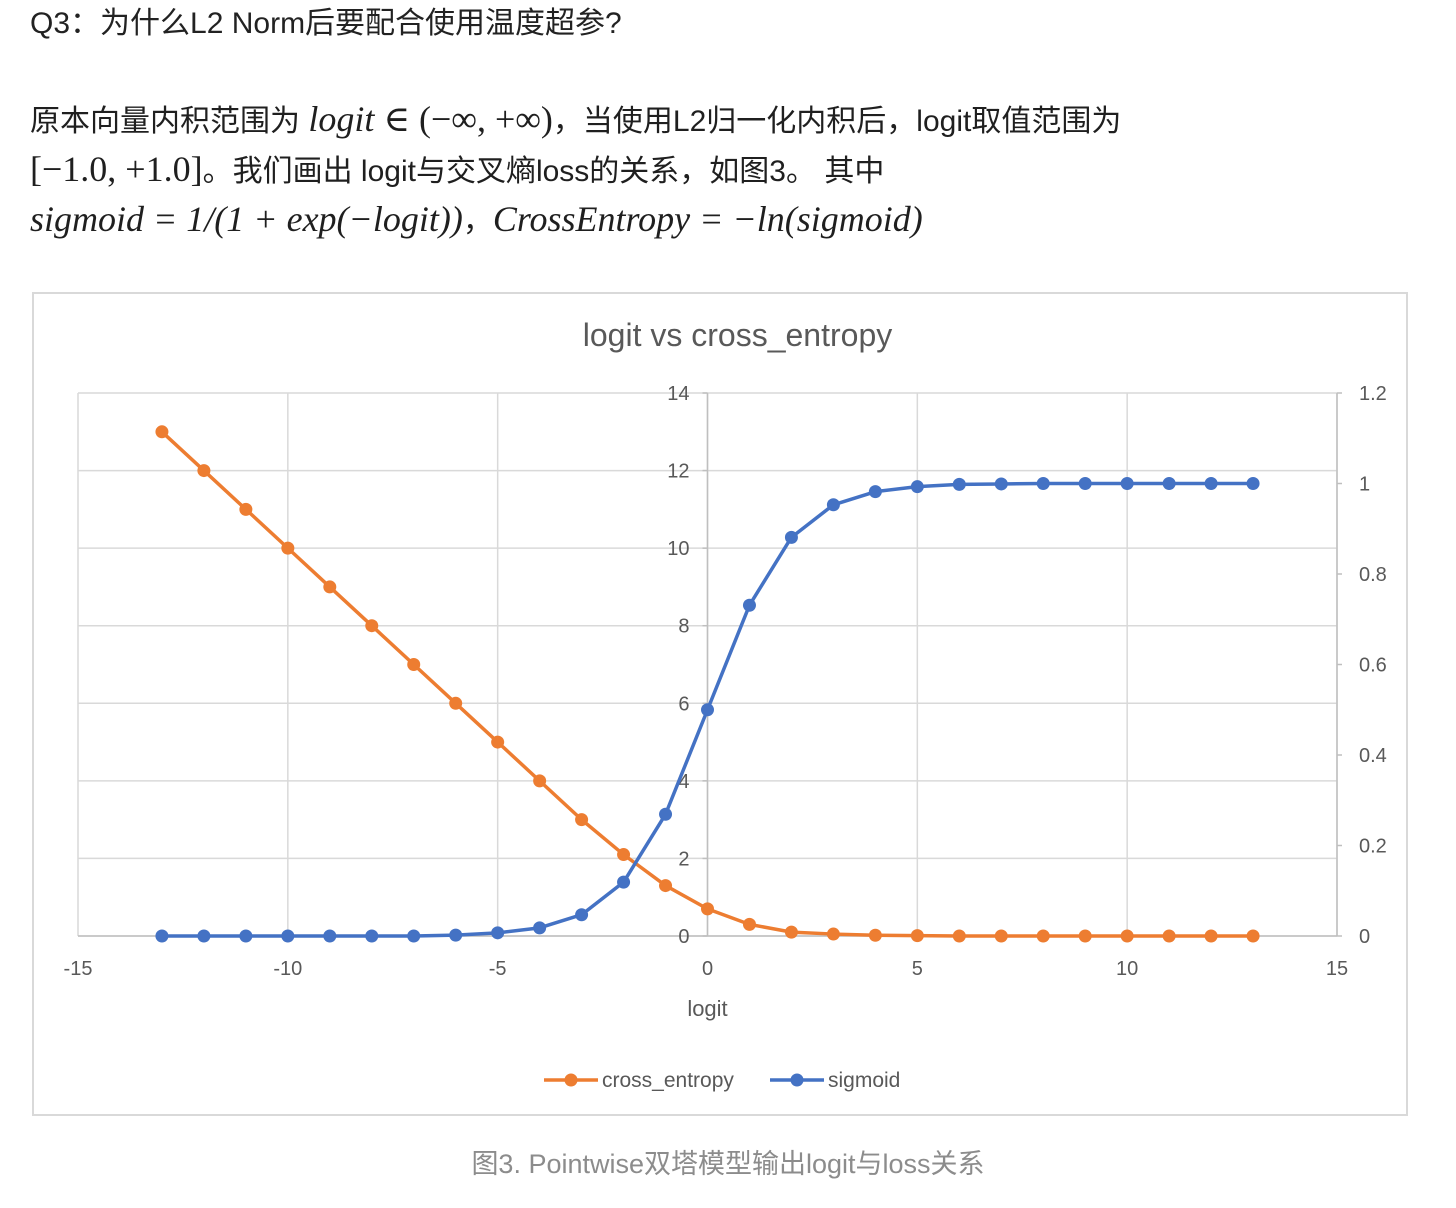  I want to click on y2-tick-label: 0.4, so click(1373, 756).